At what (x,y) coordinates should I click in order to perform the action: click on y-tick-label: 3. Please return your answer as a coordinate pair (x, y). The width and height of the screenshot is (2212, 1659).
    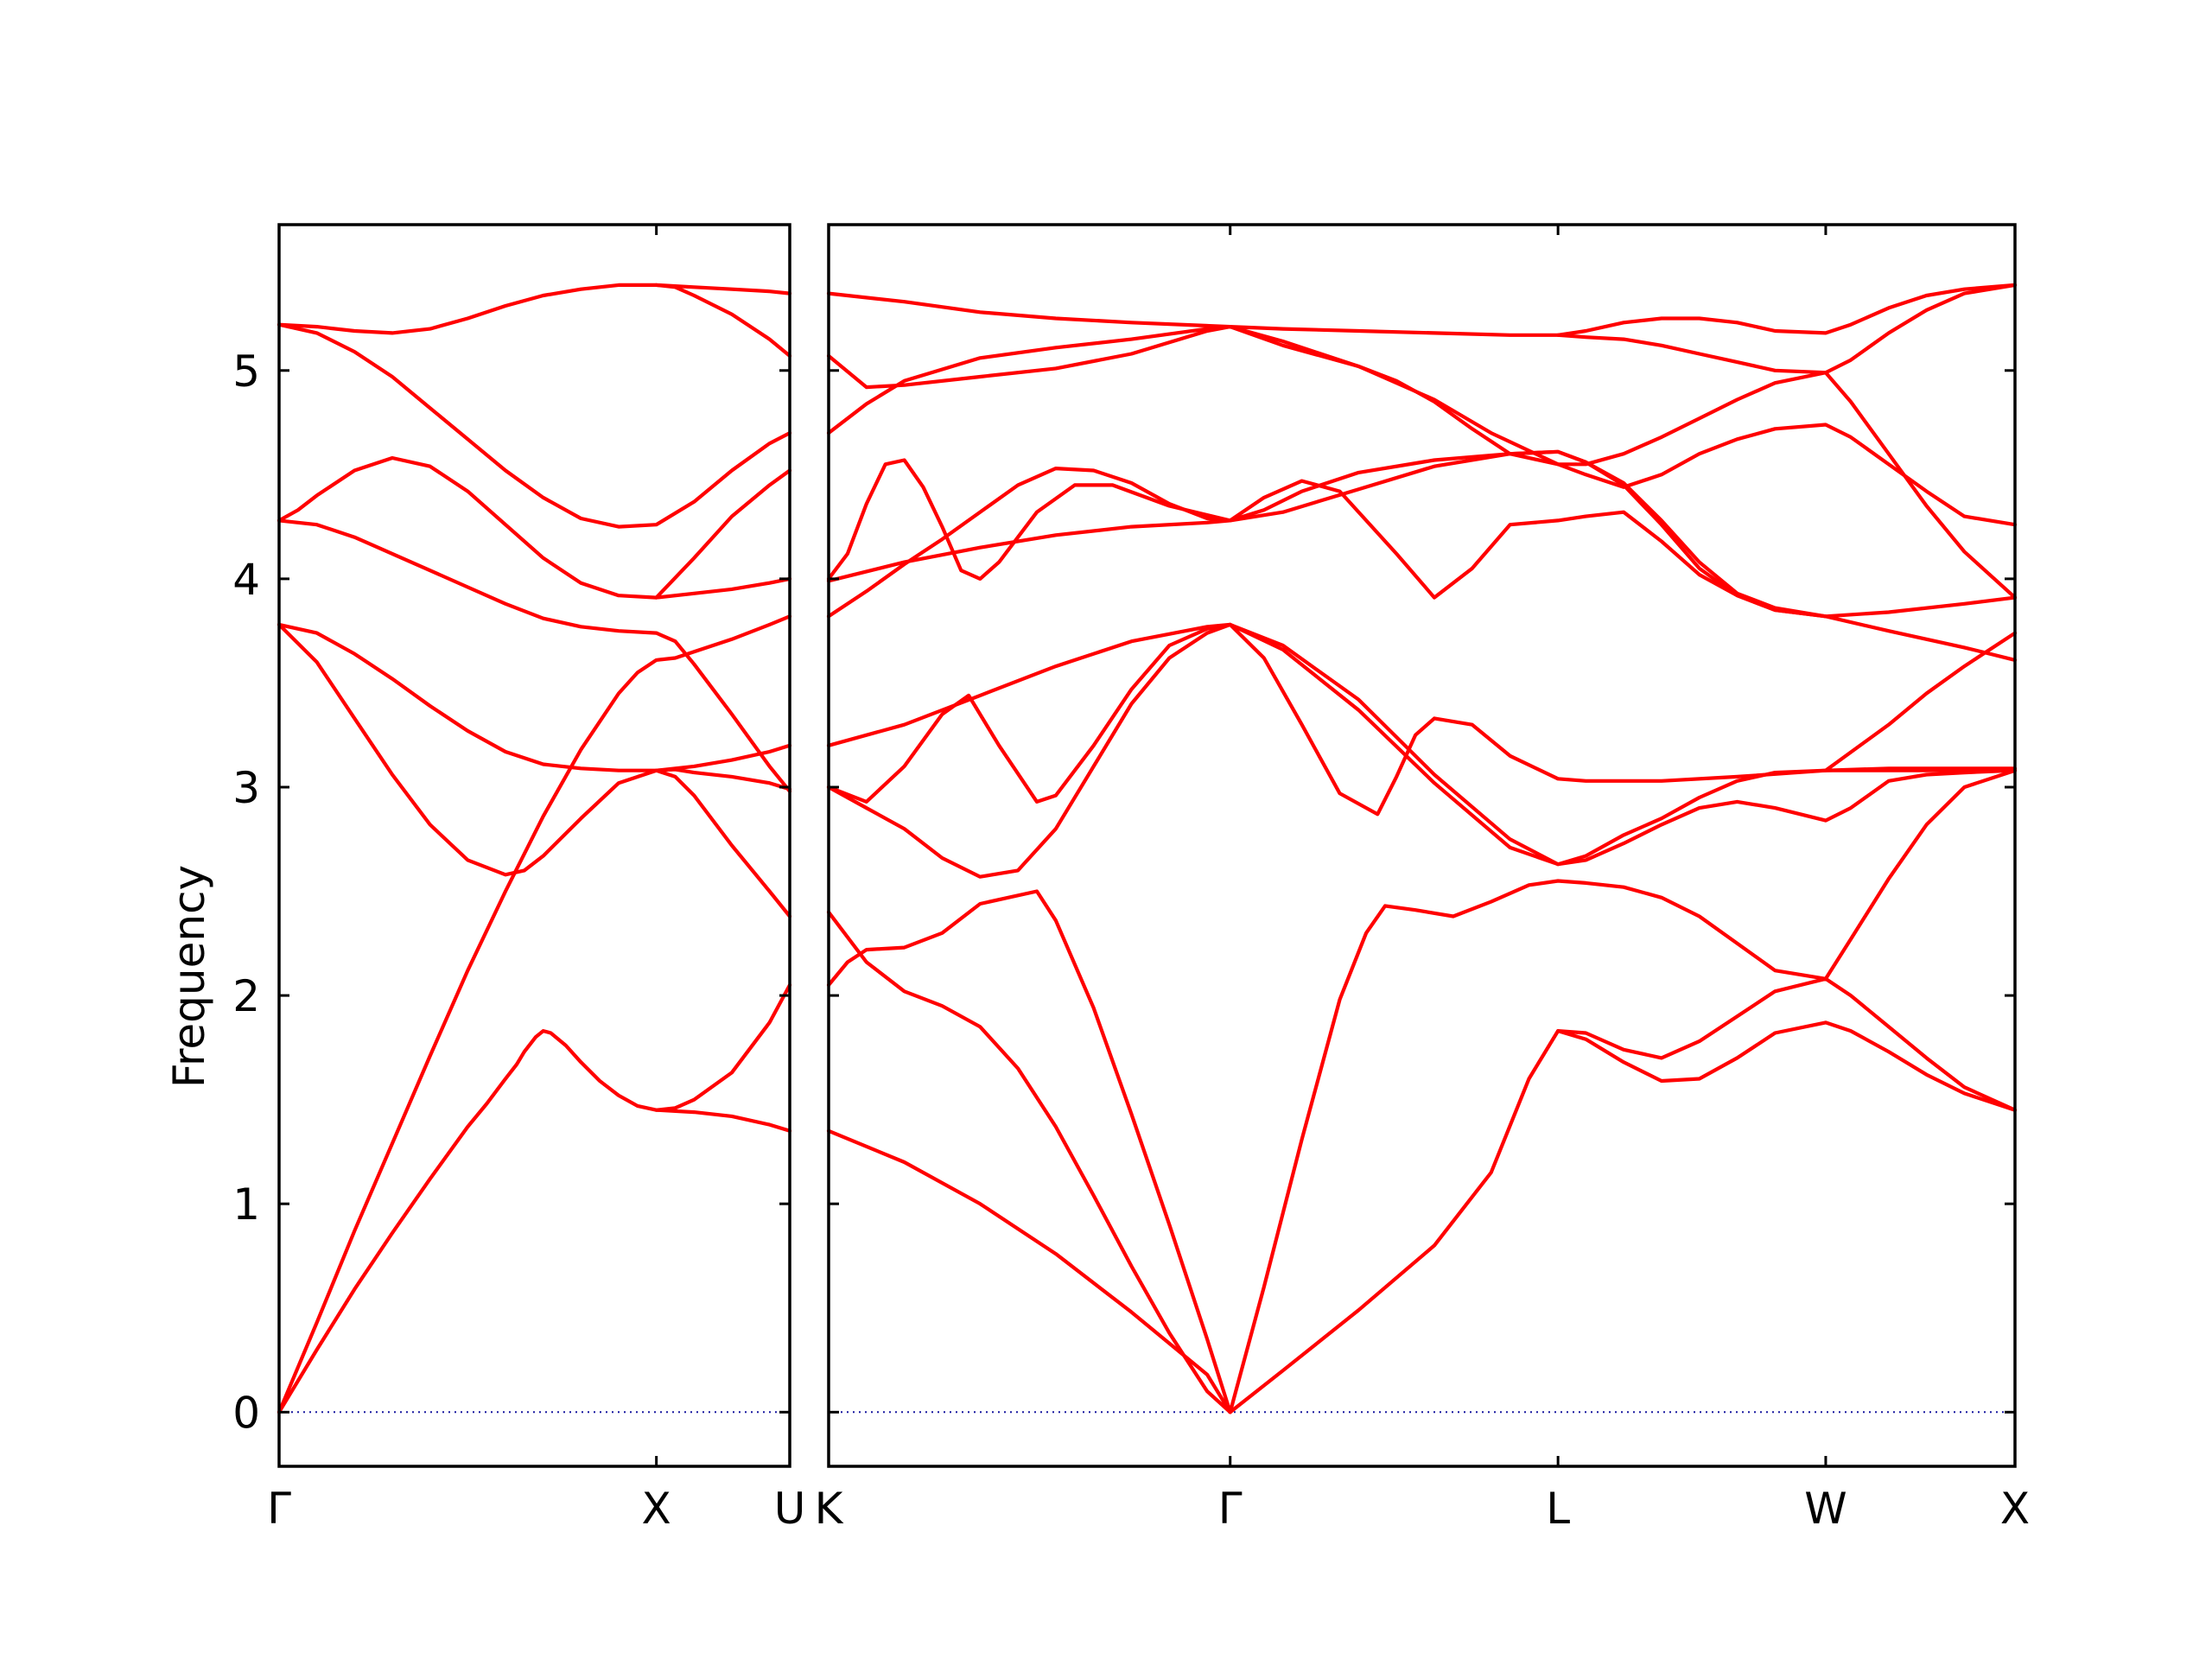
    Looking at the image, I should click on (246, 788).